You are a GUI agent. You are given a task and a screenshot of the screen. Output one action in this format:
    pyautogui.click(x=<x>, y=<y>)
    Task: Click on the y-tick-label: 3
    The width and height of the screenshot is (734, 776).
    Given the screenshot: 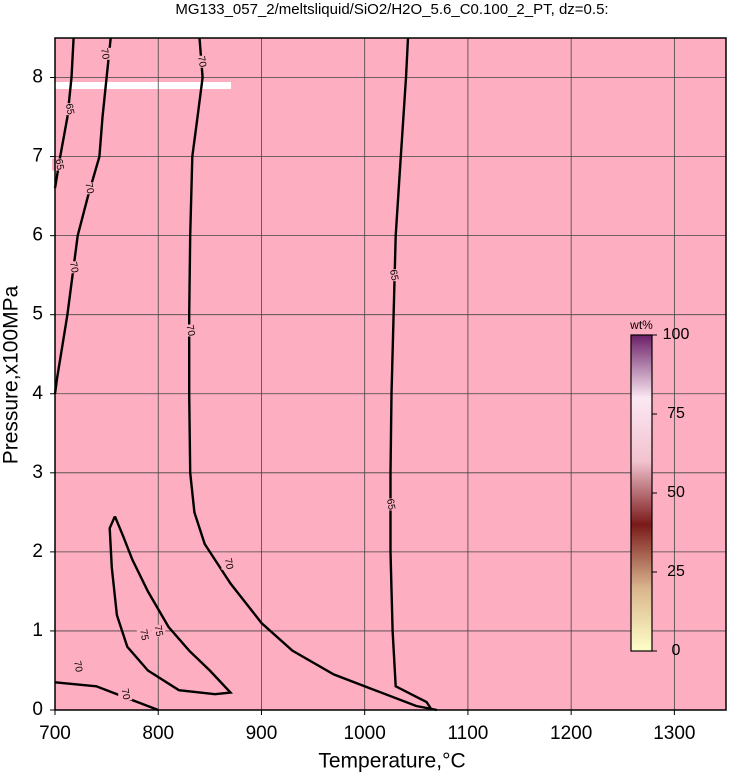 What is the action you would take?
    pyautogui.click(x=37, y=472)
    